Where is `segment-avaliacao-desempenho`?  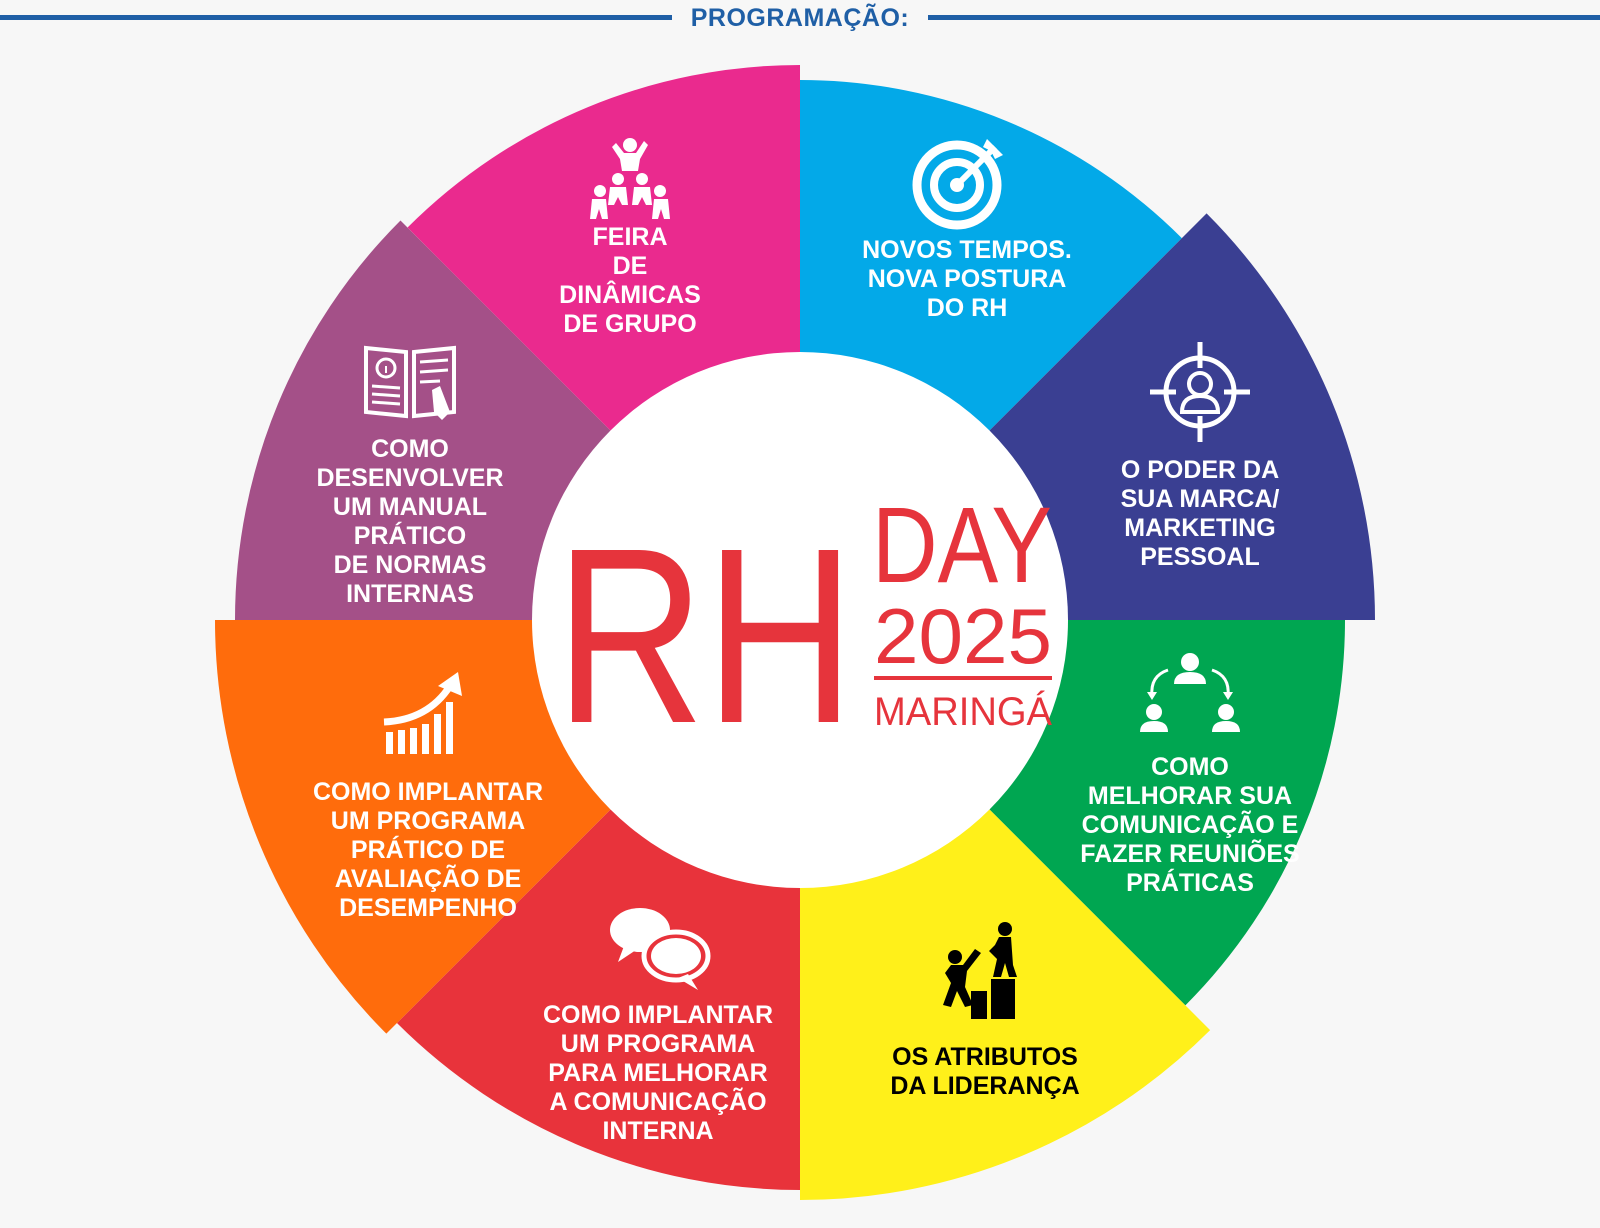 segment-avaliacao-desempenho is located at coordinates (415, 827).